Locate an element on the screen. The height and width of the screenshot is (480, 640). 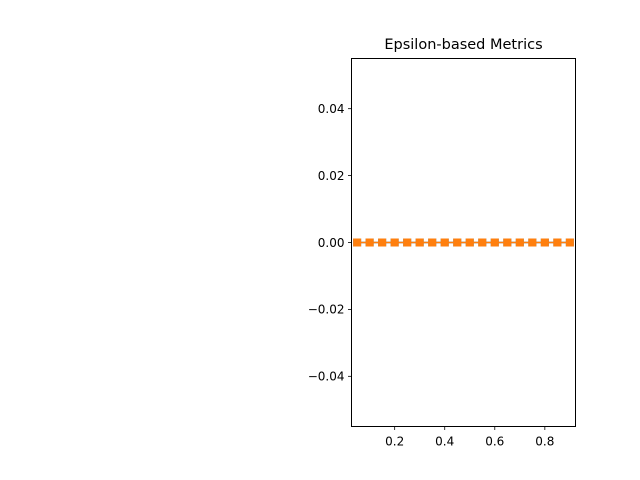
y-tick-label: 0.02 is located at coordinates (331, 176).